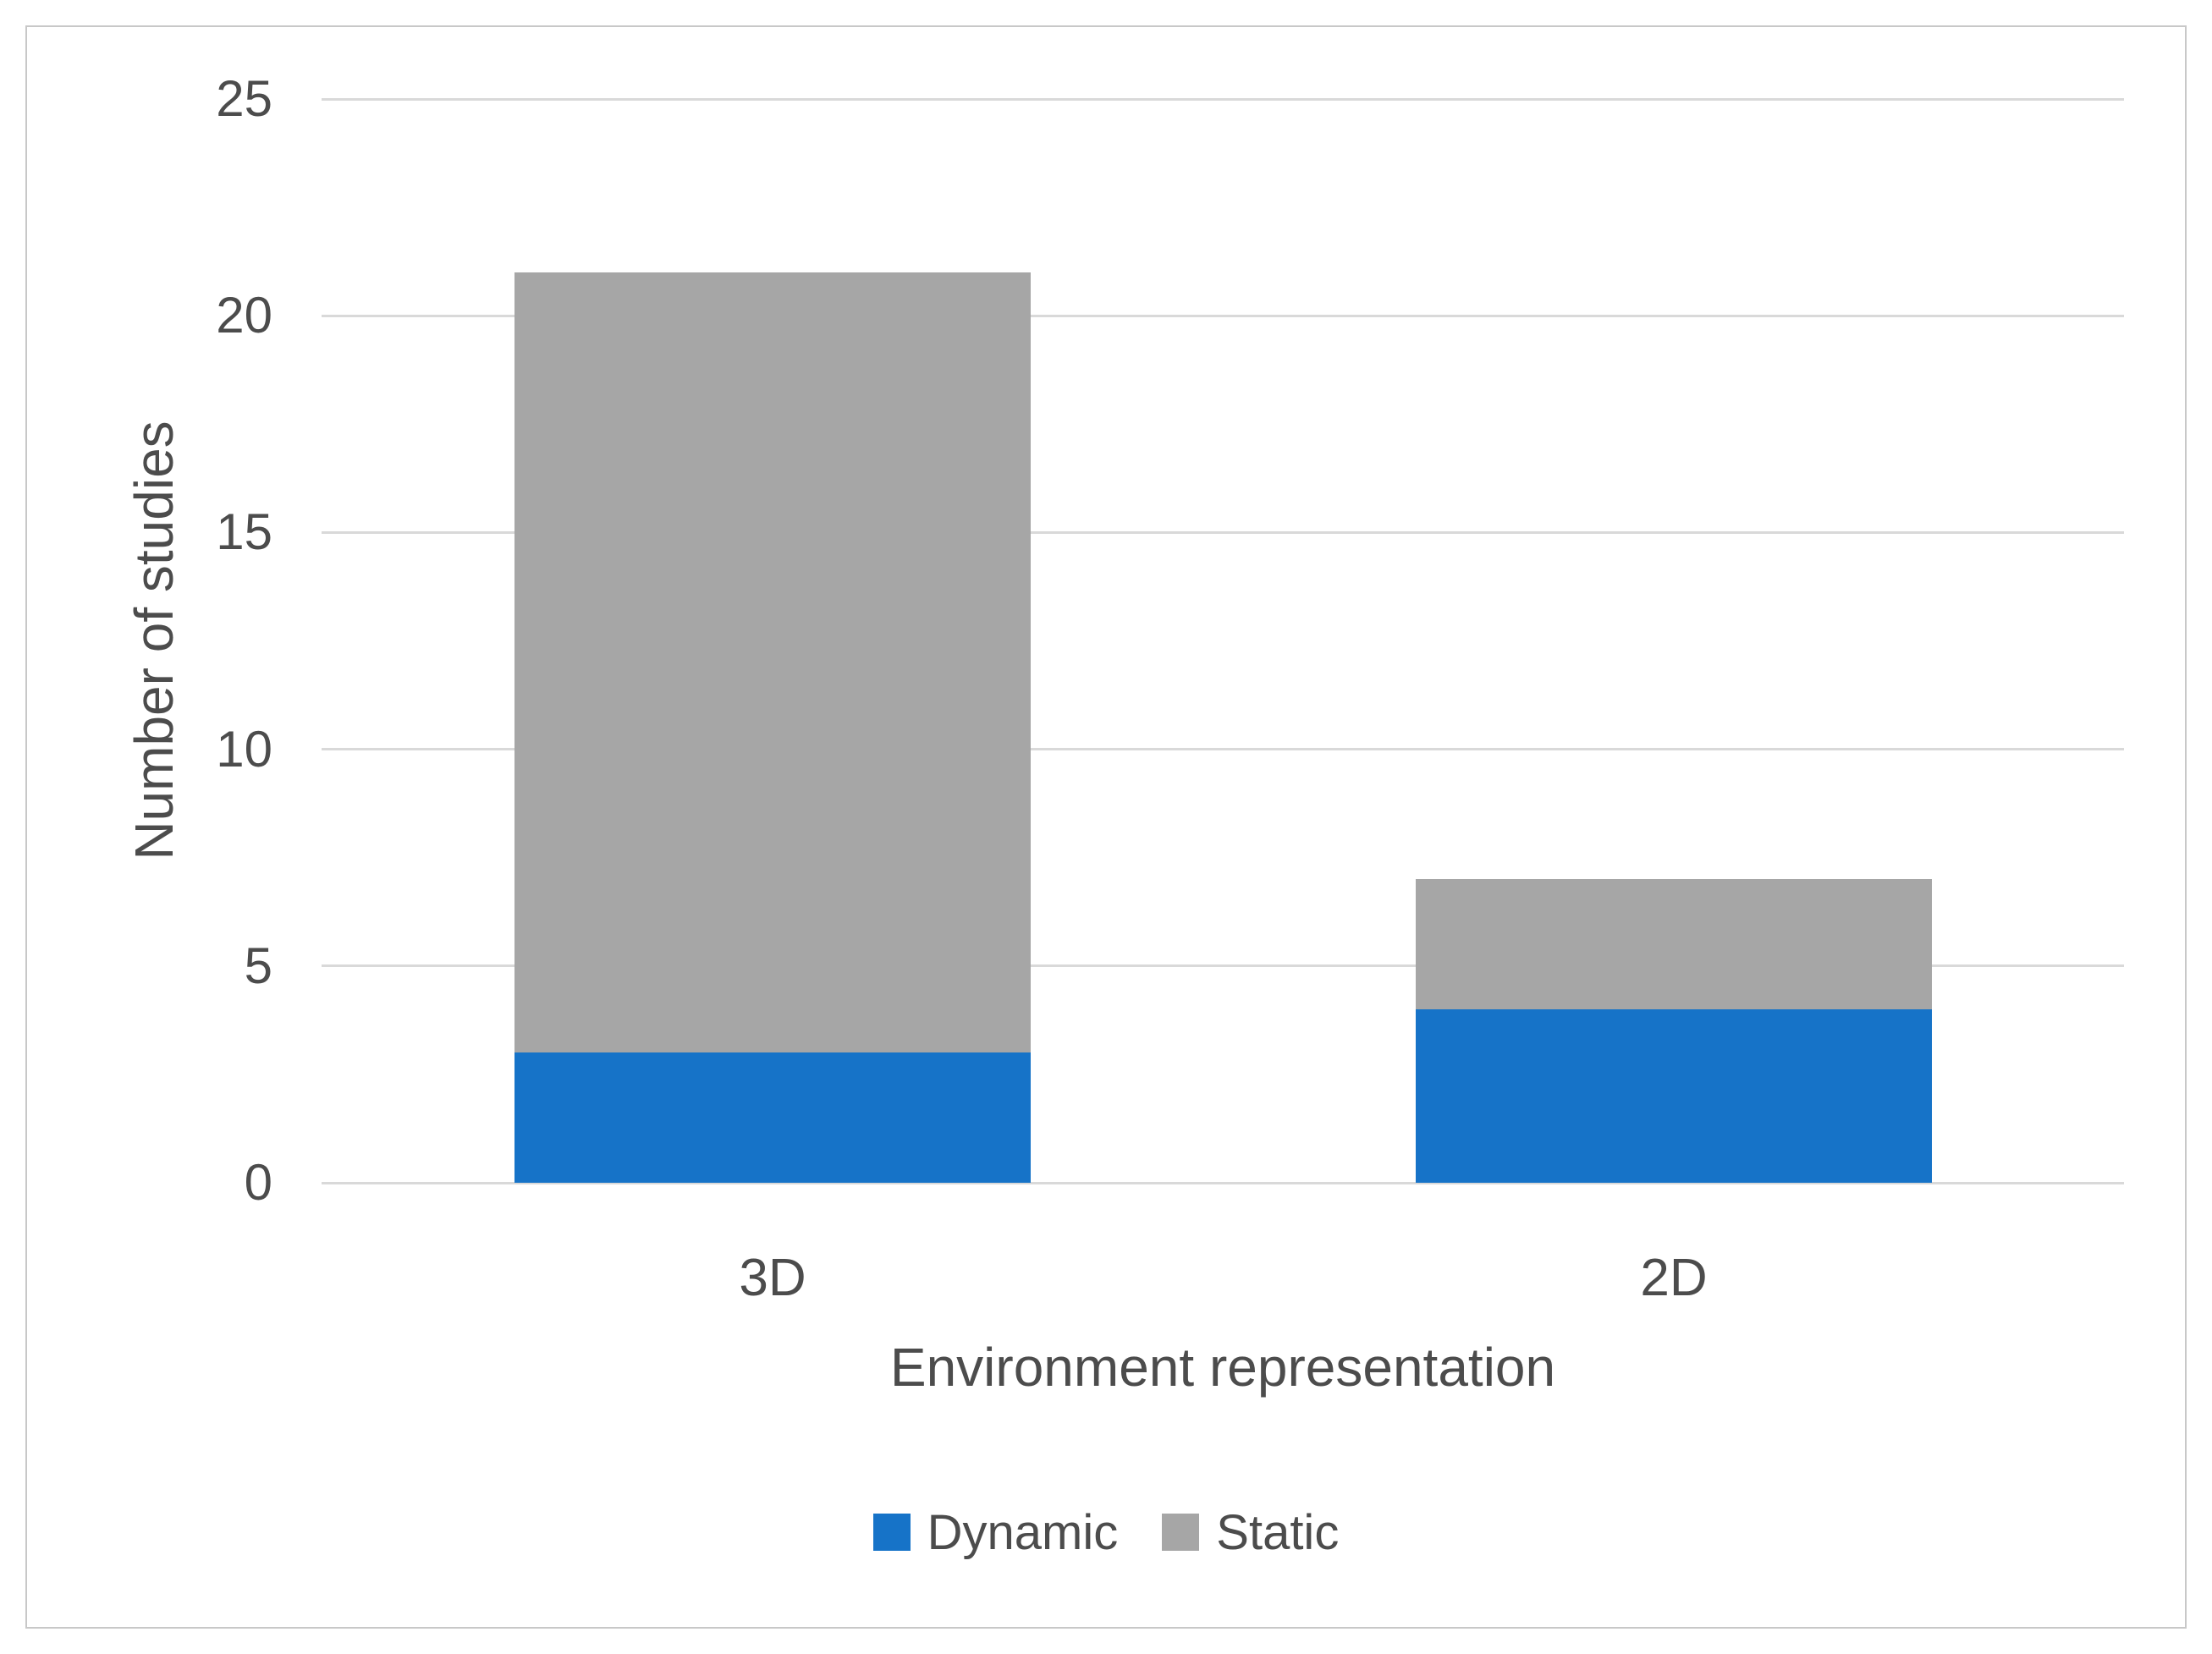  I want to click on legend-label-dynamic: Dynamic, so click(1023, 1532).